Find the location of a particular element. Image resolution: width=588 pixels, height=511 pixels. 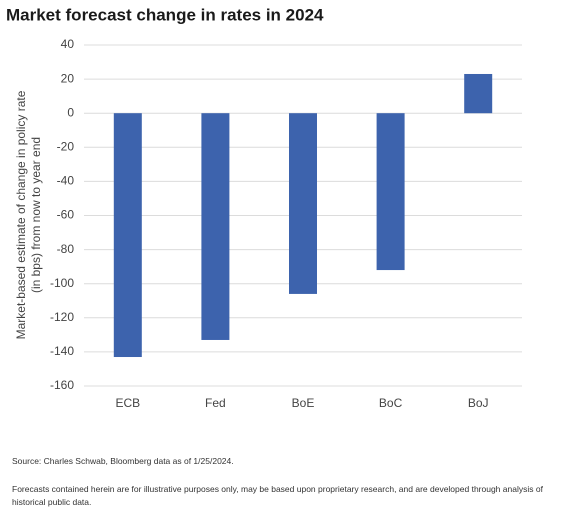

y-tick-label: -80 is located at coordinates (66, 249).